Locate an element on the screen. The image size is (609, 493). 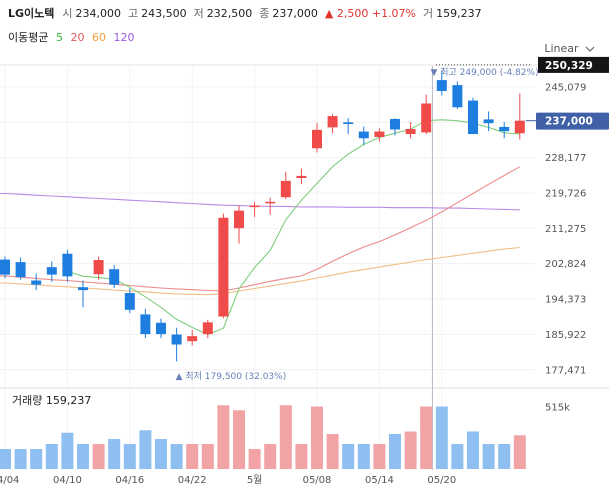
ma-5-label: 5 is located at coordinates (59, 37).